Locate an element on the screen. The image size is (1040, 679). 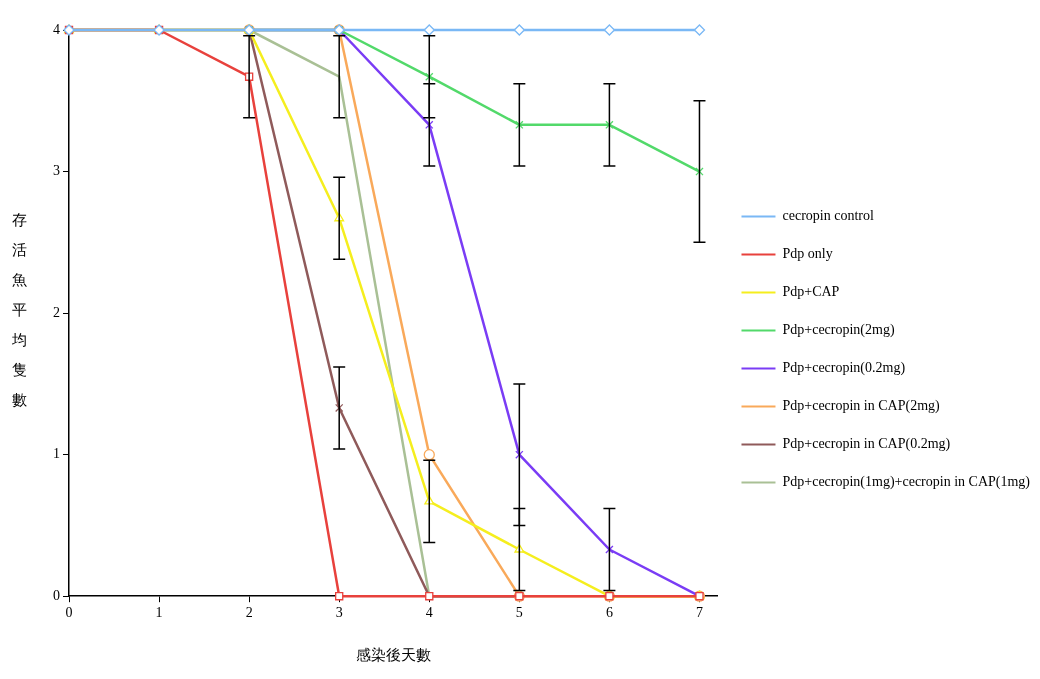
legend-label: Pdp+cecropin in CAP(0.2mg) is located at coordinates (866, 444).